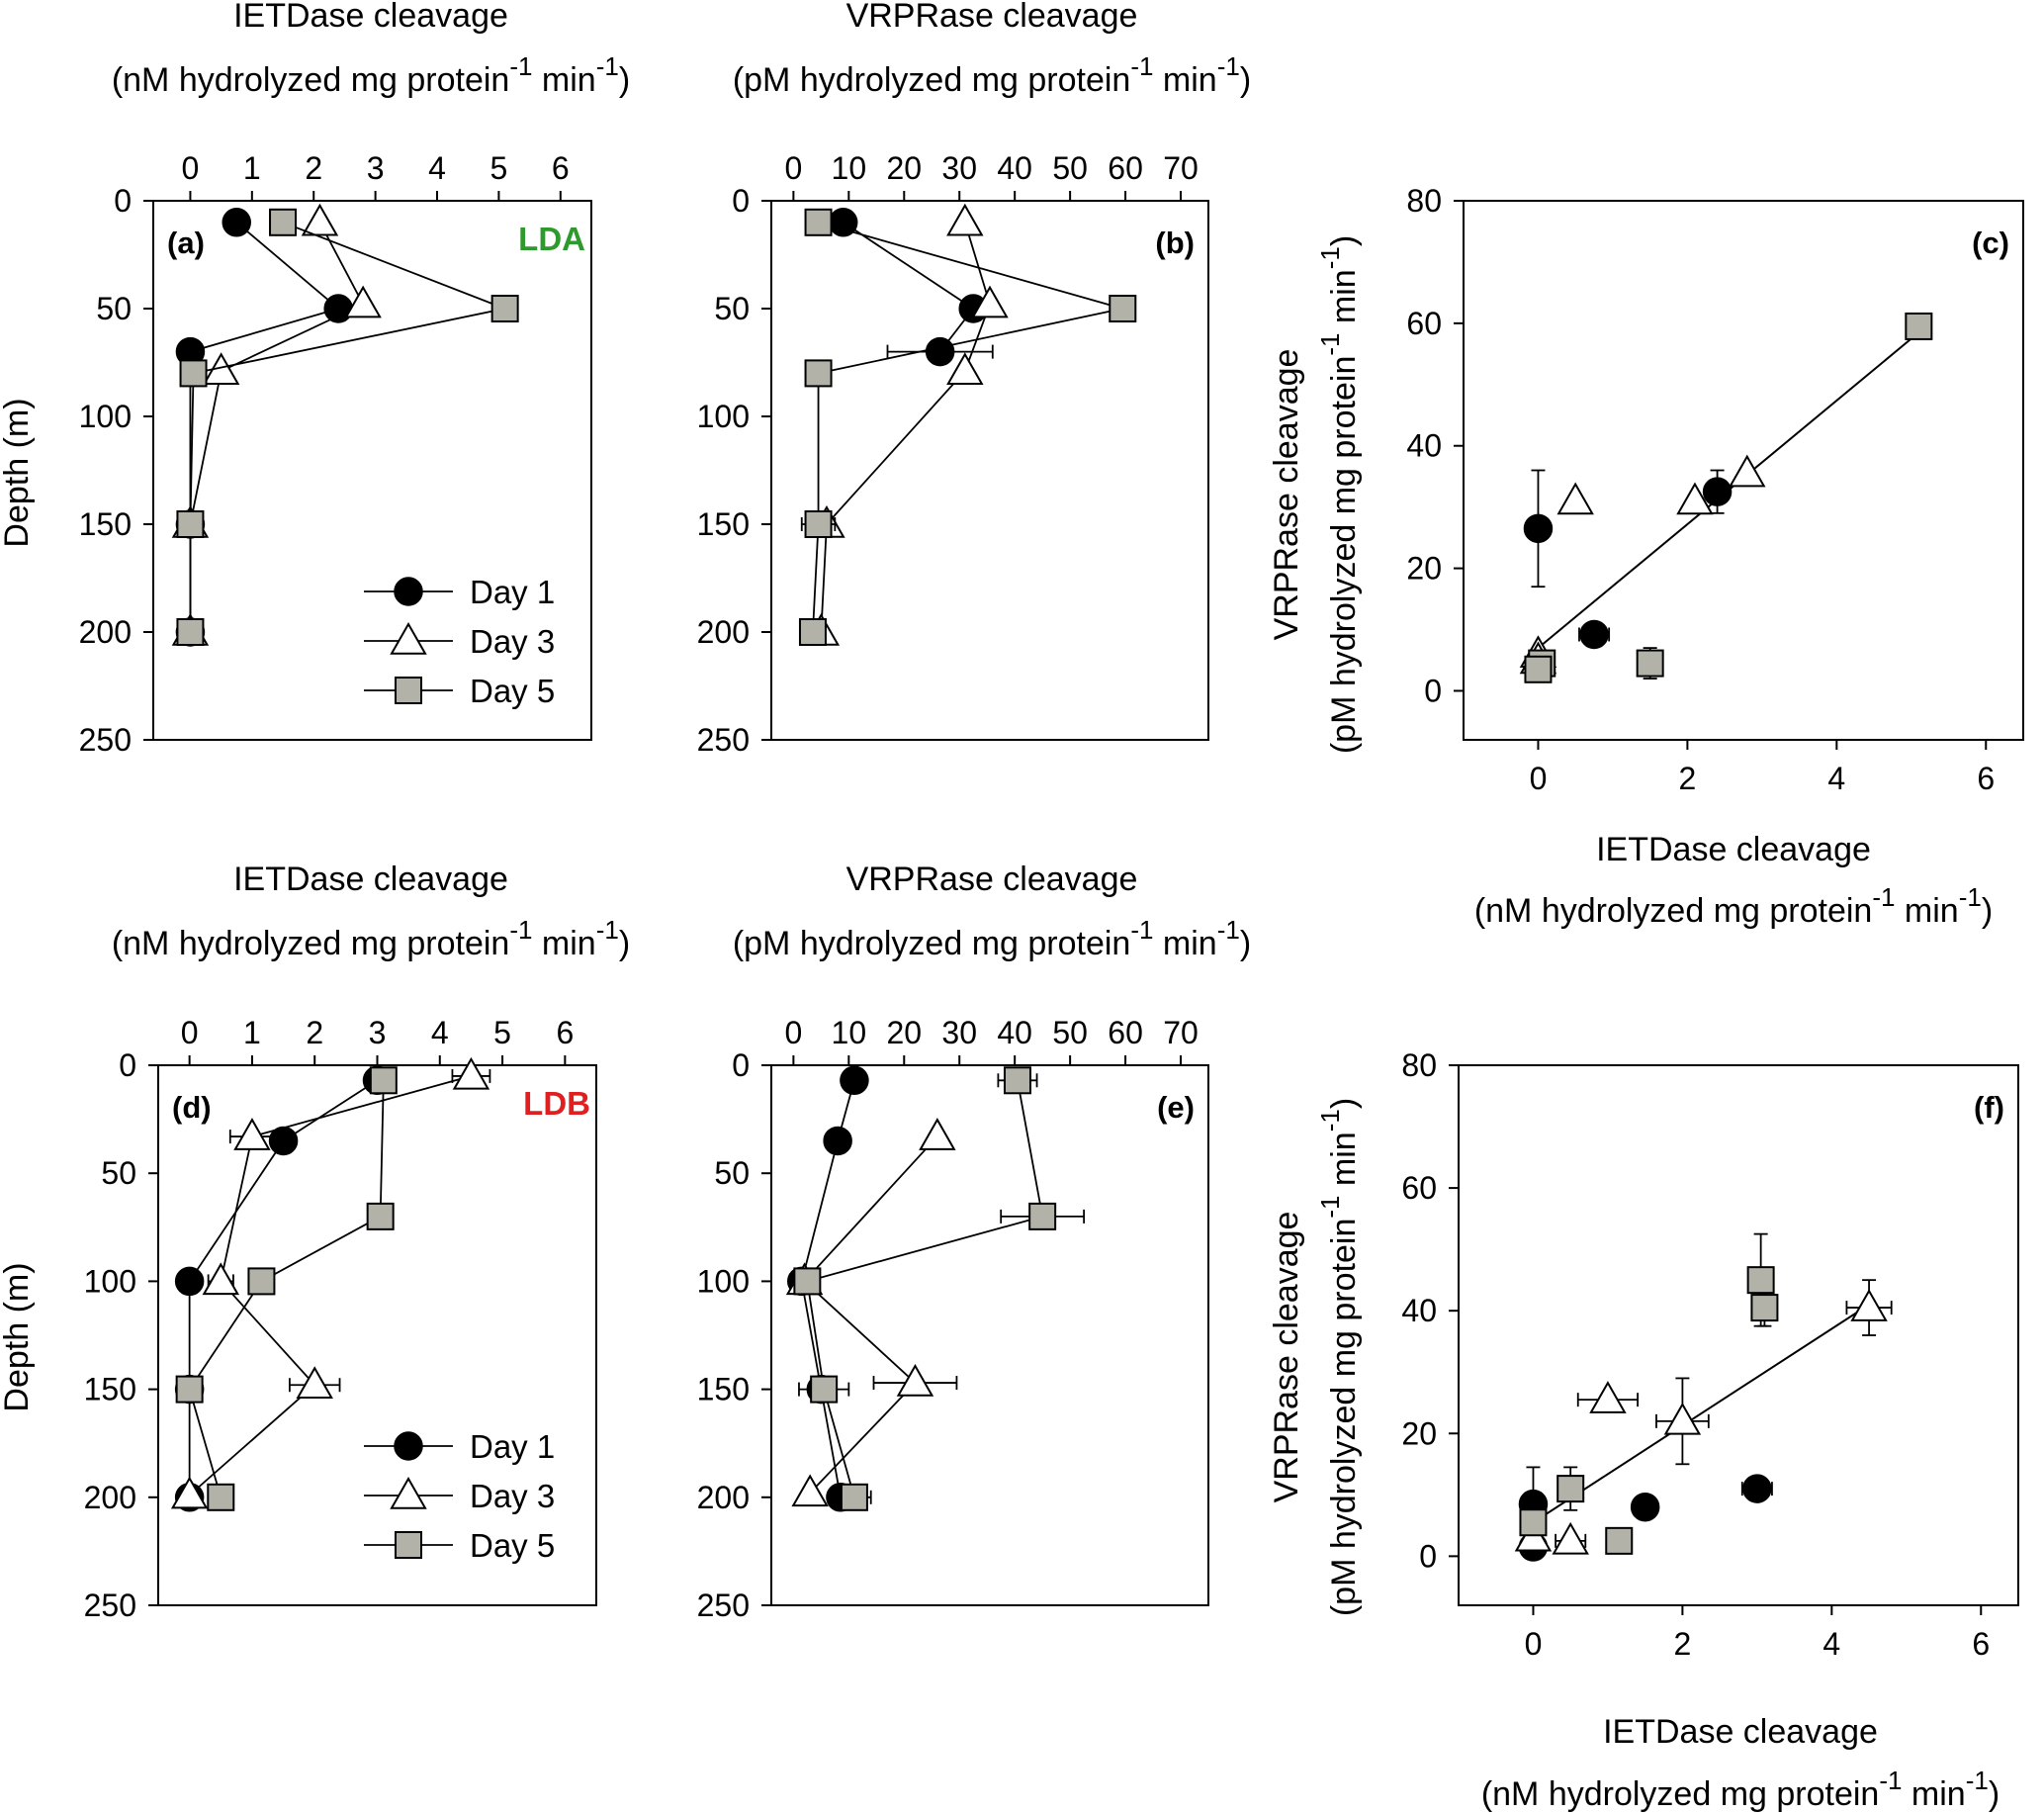 The width and height of the screenshot is (2044, 1814). What do you see at coordinates (1176, 1108) in the screenshot?
I see `panel-label: (e)` at bounding box center [1176, 1108].